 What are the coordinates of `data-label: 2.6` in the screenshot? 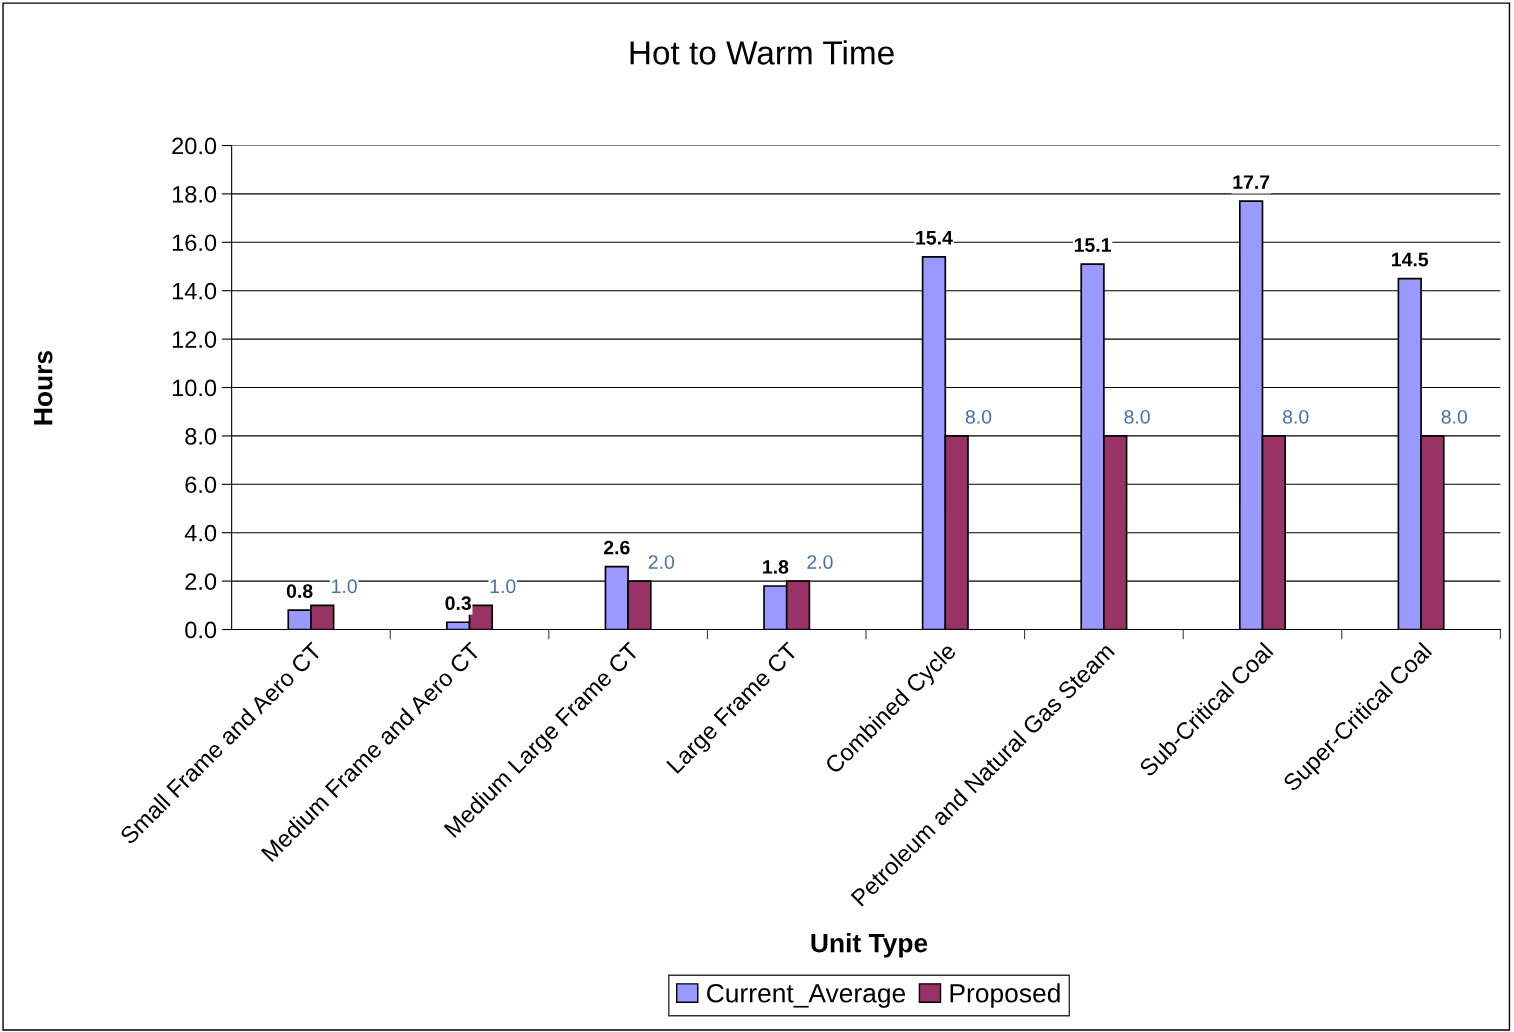 It's located at (616, 547).